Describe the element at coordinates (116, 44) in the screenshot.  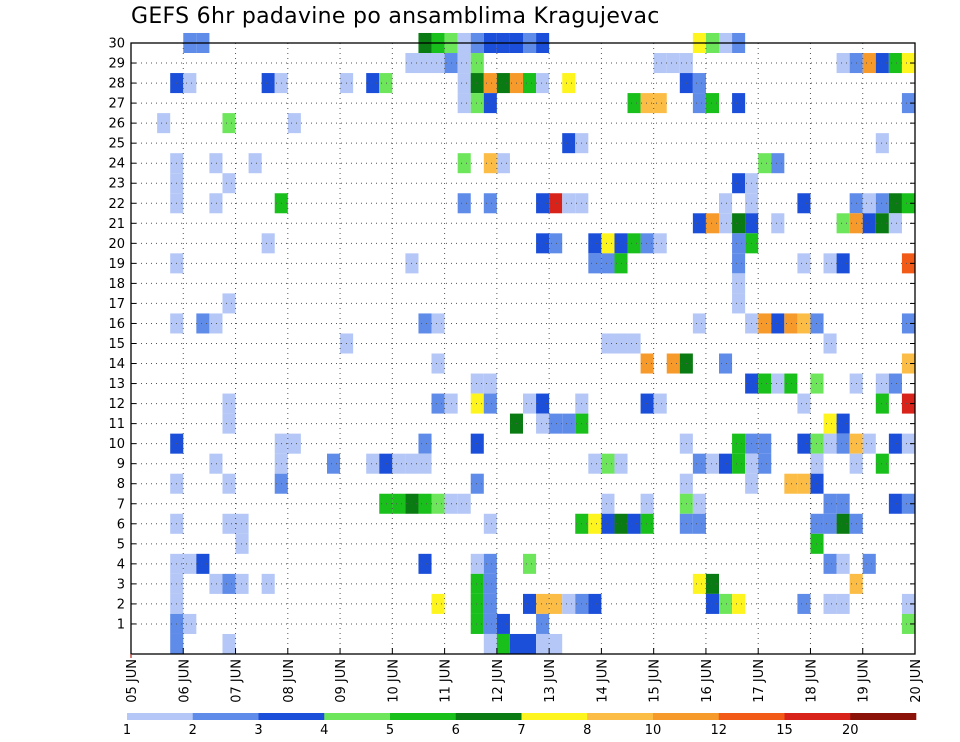
I see `y-tick-label: 30` at that location.